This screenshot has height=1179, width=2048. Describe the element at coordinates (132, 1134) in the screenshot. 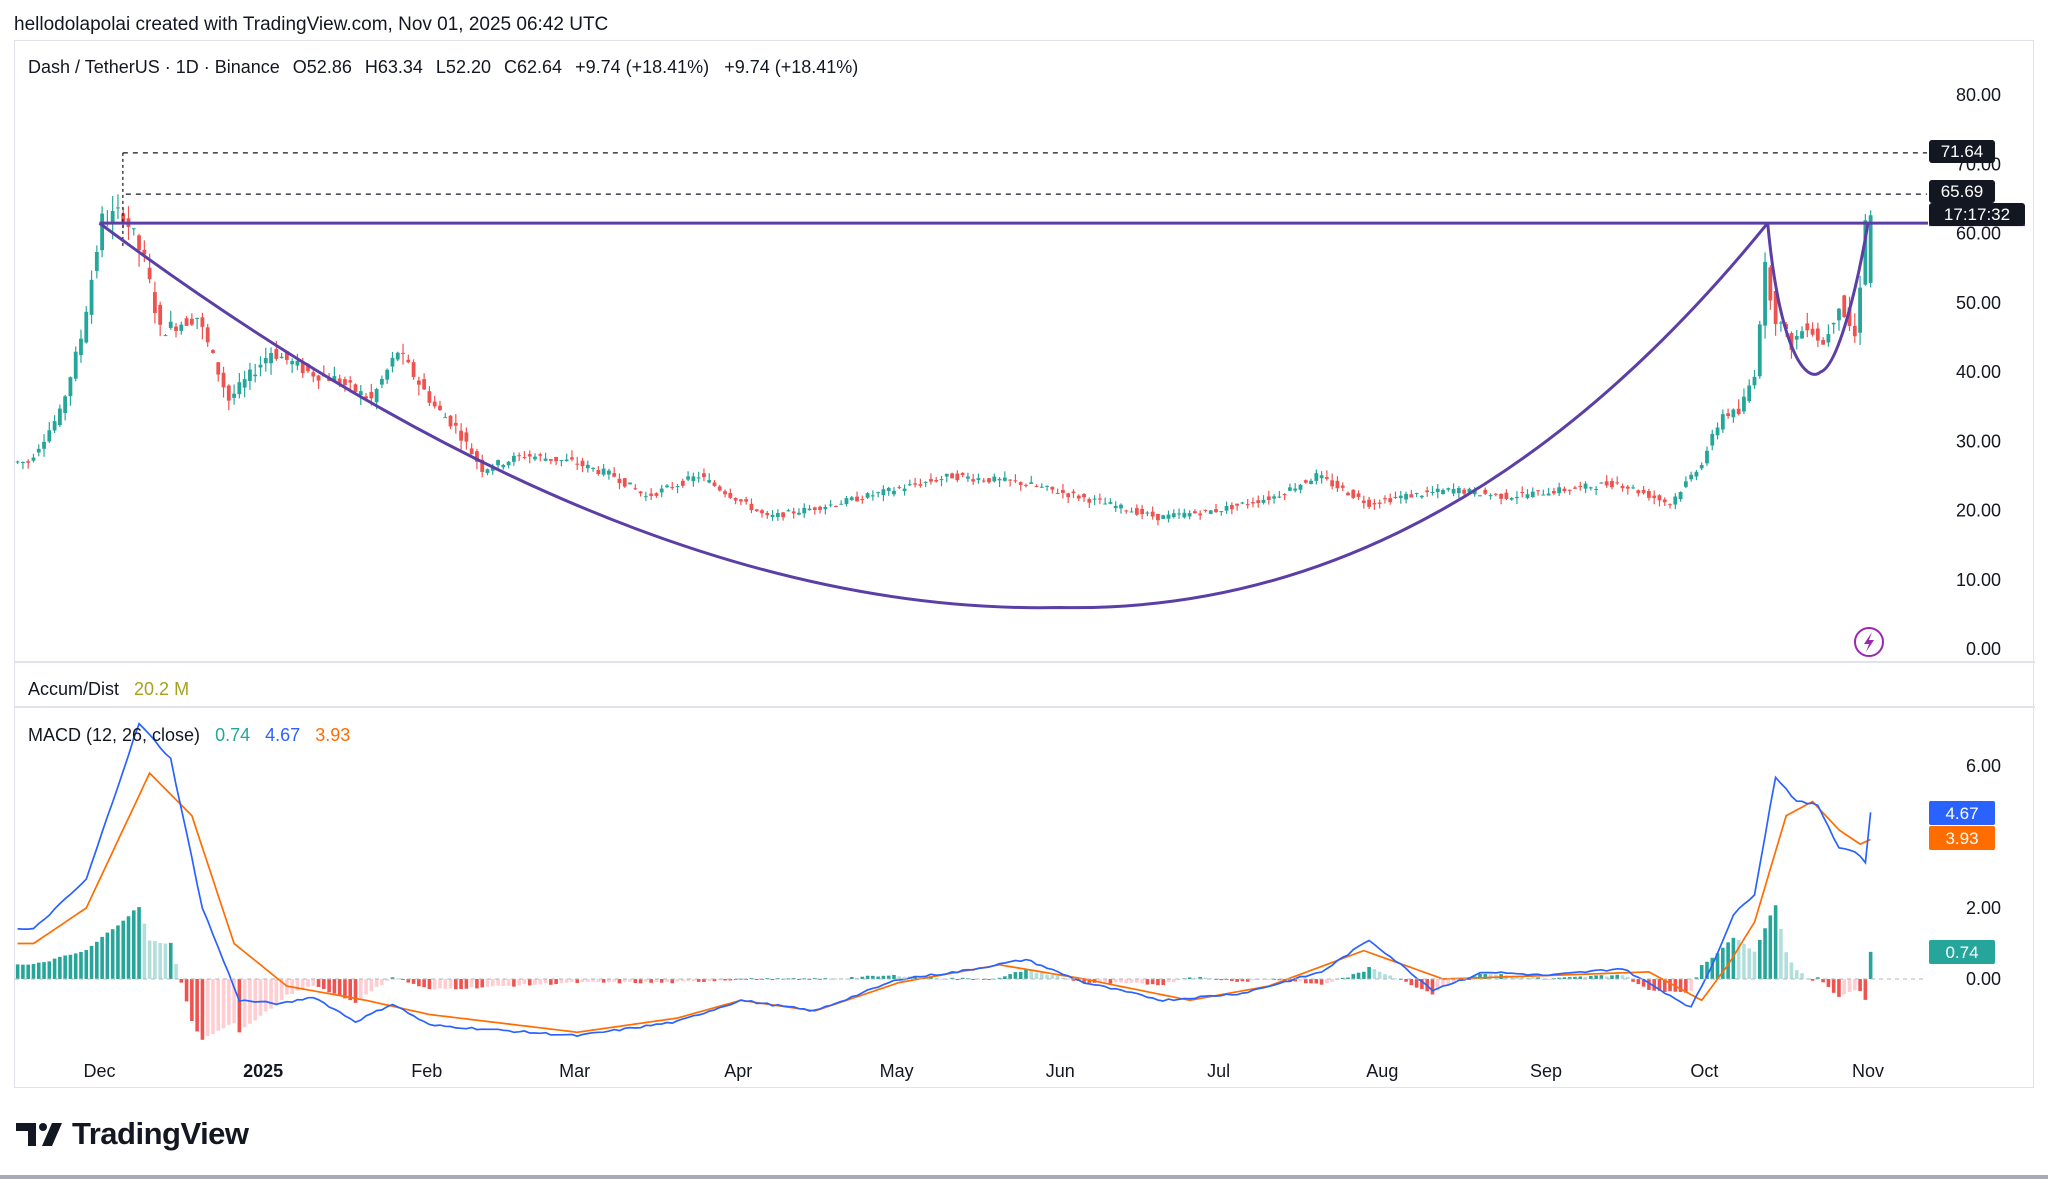

I see `tradingview-logo: TradingView` at that location.